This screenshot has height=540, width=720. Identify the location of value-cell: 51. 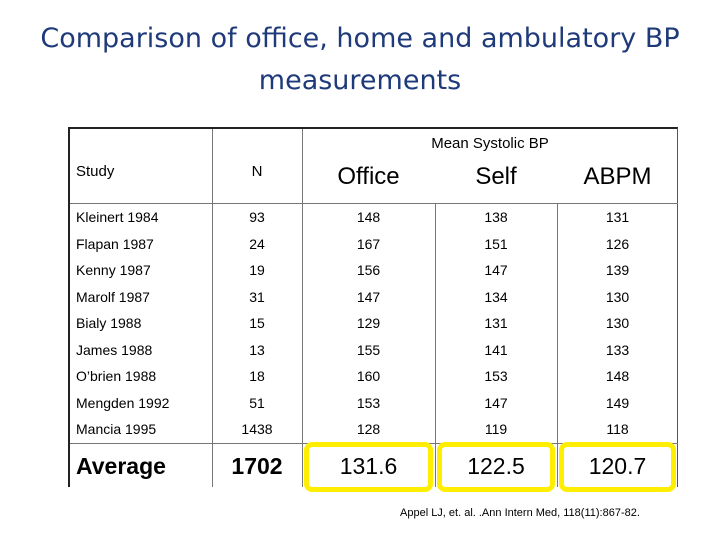
(257, 402).